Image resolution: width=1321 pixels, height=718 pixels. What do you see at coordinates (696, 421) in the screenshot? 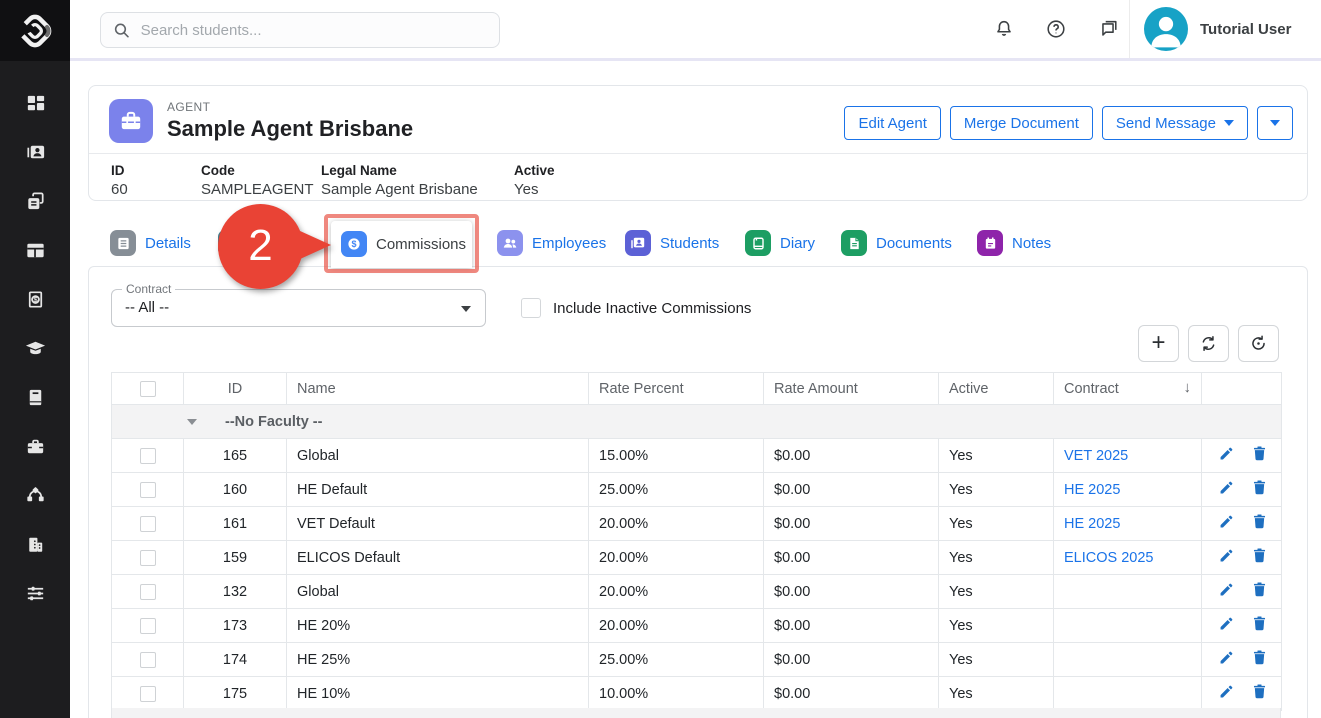
I see `group-row: --No Faculty --` at bounding box center [696, 421].